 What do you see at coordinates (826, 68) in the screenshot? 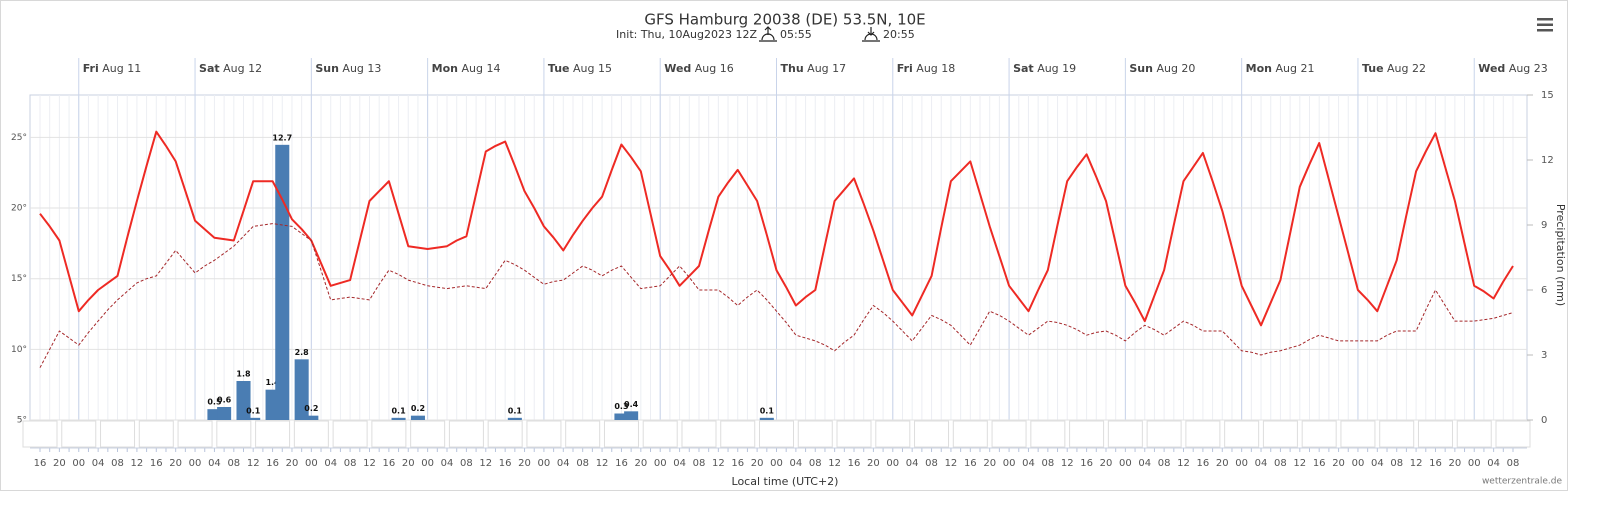
I see `day-date: Aug 17` at bounding box center [826, 68].